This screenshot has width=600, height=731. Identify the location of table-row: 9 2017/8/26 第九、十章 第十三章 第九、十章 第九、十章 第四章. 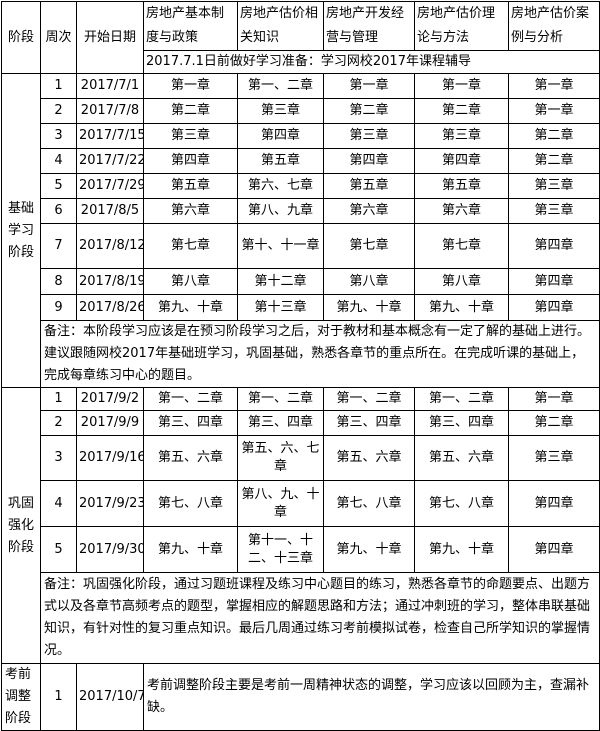
(301, 307).